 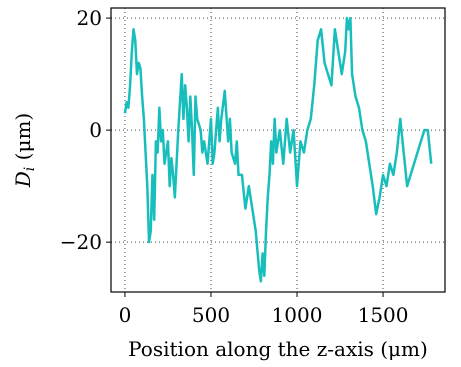 I want to click on y-axis-label: Di (μm), so click(x=24, y=150).